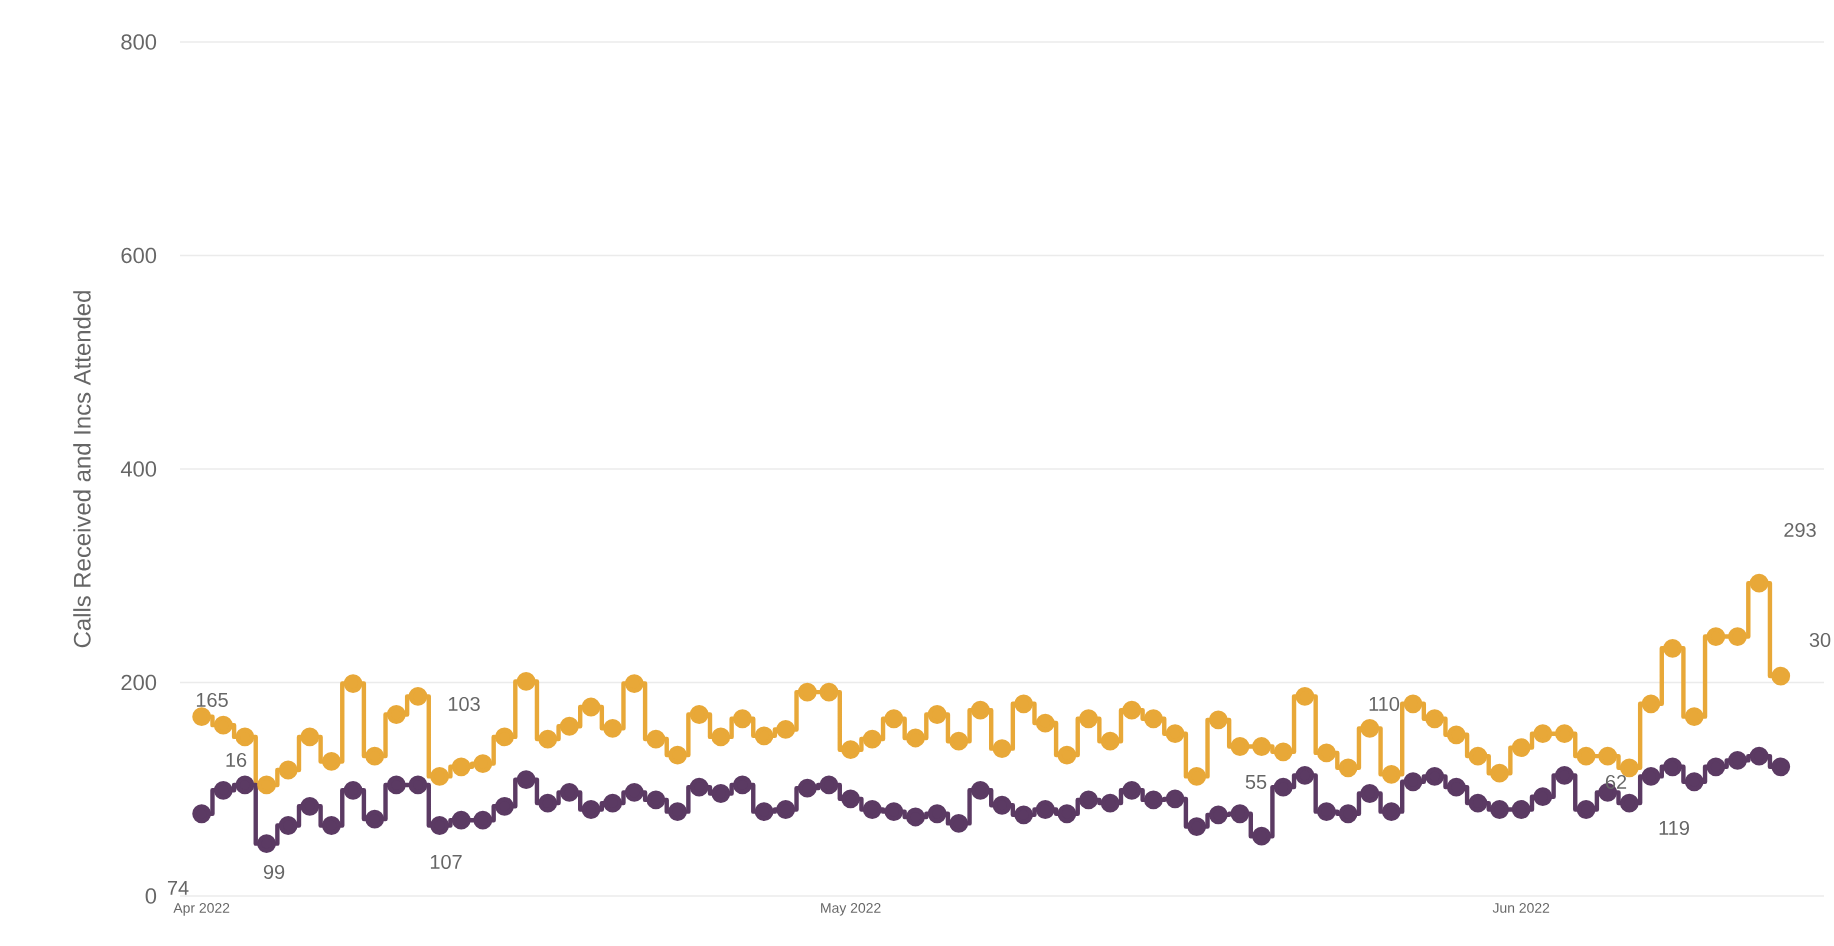 This screenshot has height=946, width=1834. Describe the element at coordinates (1256, 782) in the screenshot. I see `annotation: 55` at that location.